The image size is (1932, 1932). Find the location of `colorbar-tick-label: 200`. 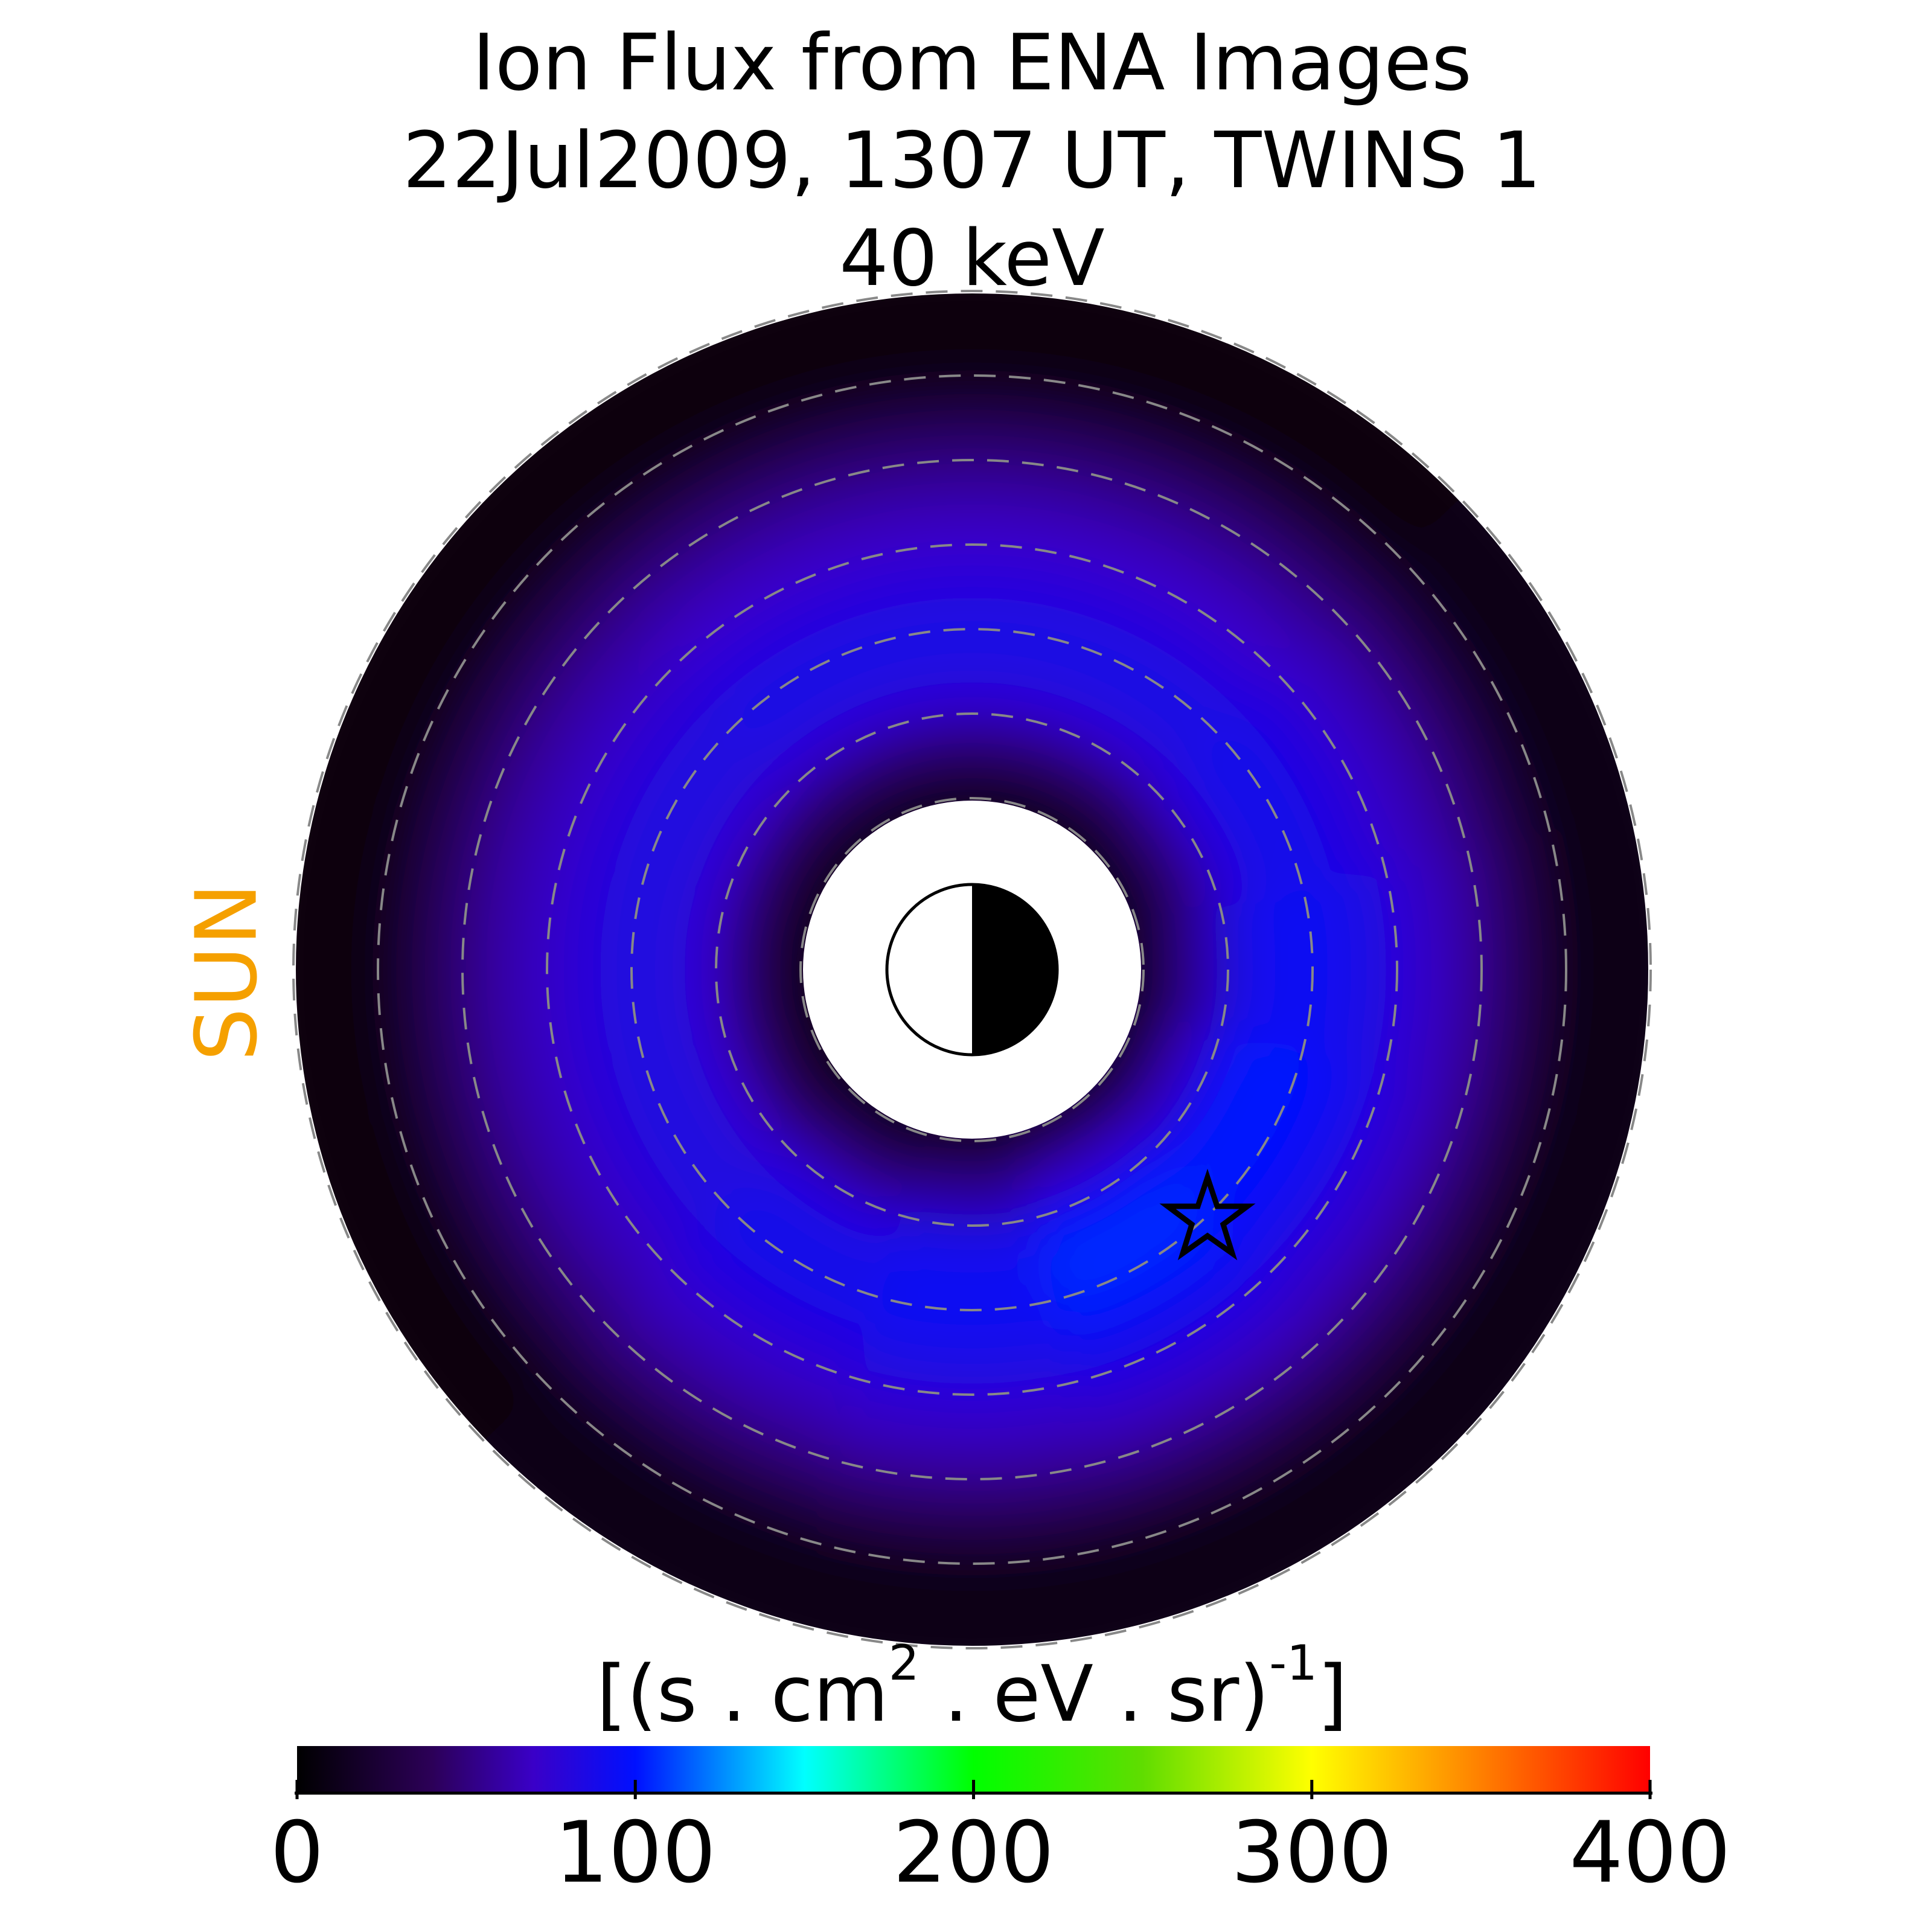

colorbar-tick-label: 200 is located at coordinates (974, 1853).